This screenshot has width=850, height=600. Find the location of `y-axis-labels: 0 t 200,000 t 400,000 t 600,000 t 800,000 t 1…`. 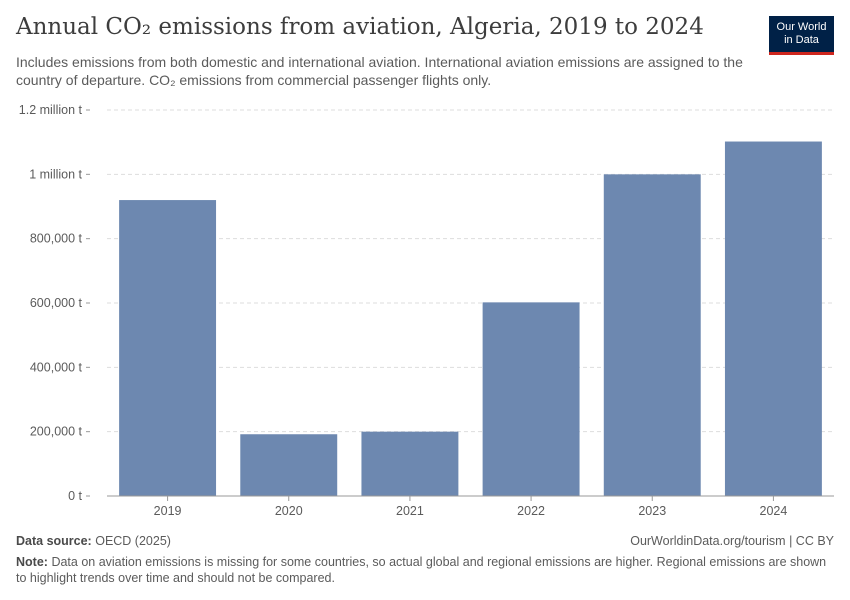

y-axis-labels: 0 t 200,000 t 400,000 t 600,000 t 800,000 t 1… is located at coordinates (54, 303).